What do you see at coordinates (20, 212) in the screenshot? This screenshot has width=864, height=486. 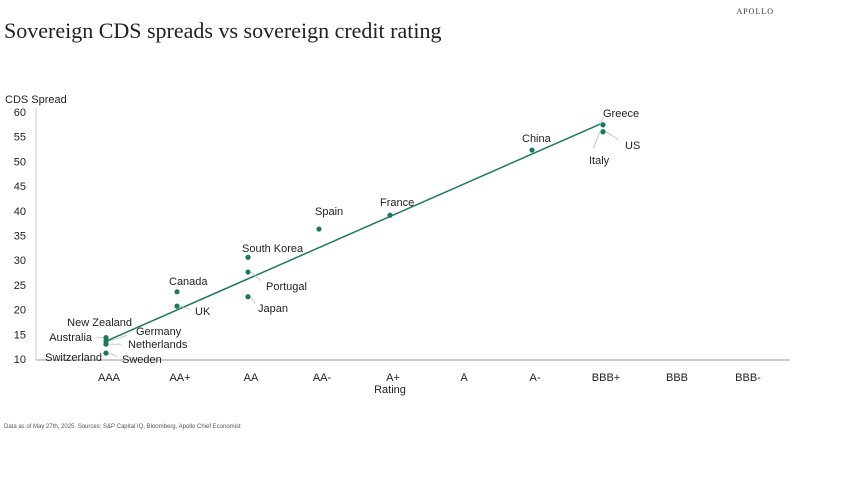 I see `y-tick-label: 40` at bounding box center [20, 212].